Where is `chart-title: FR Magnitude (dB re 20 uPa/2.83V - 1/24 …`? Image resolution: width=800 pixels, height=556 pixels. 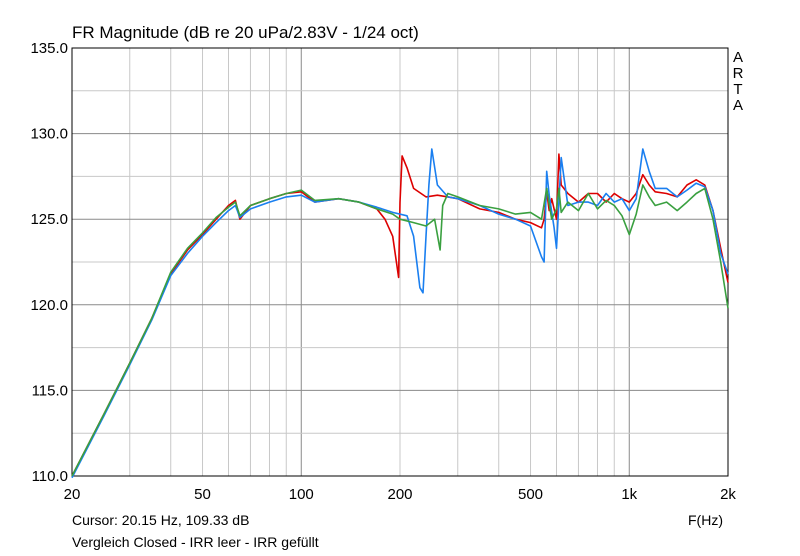
chart-title: FR Magnitude (dB re 20 uPa/2.83V - 1/24 … is located at coordinates (245, 32).